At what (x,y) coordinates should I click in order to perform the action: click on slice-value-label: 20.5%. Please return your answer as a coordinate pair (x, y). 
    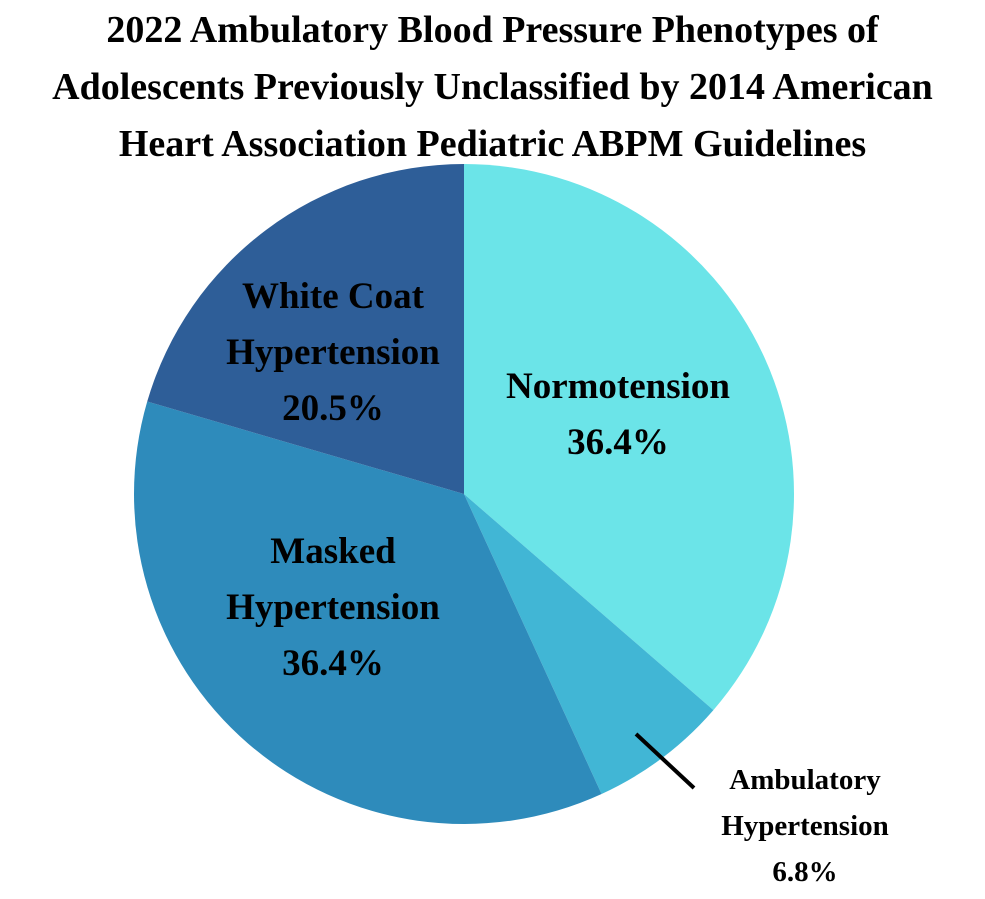
    Looking at the image, I should click on (333, 408).